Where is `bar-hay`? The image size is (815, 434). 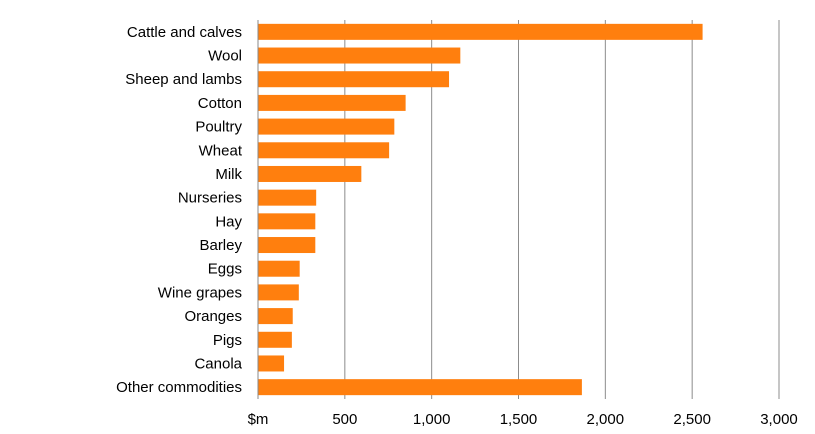 bar-hay is located at coordinates (287, 221).